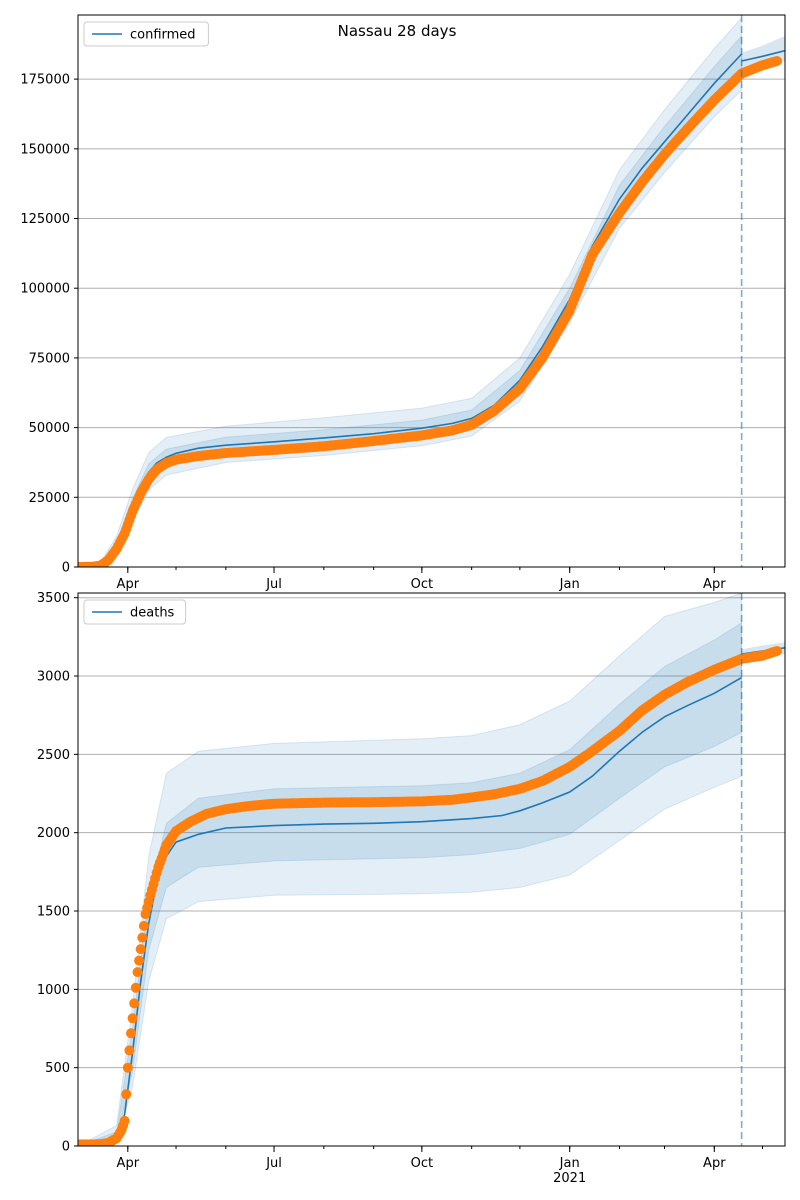  Describe the element at coordinates (53, 677) in the screenshot. I see `y-tick-label: 3000` at that location.